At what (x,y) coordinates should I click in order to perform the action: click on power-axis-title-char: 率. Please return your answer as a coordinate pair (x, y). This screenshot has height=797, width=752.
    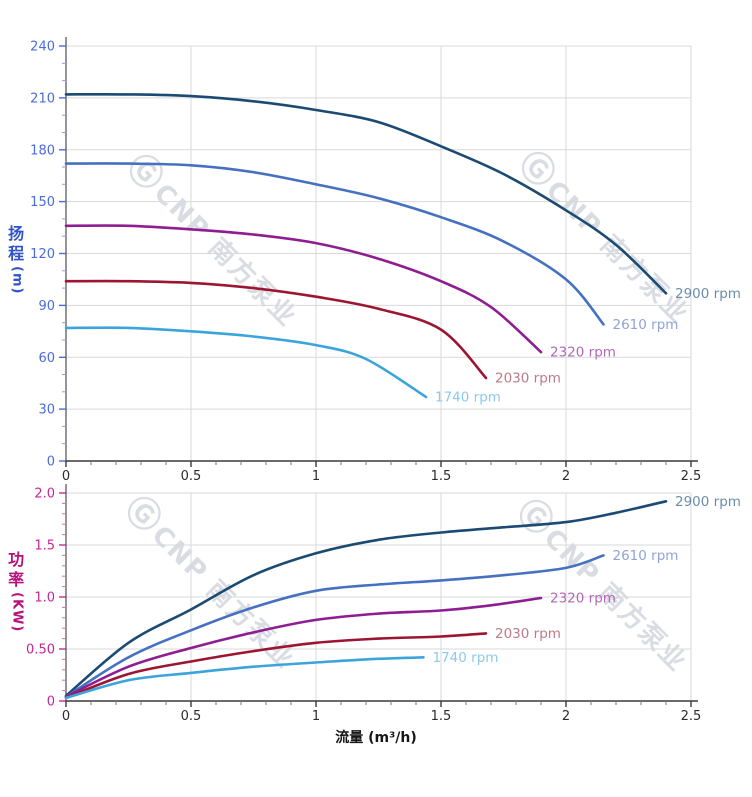
    Looking at the image, I should click on (16, 579).